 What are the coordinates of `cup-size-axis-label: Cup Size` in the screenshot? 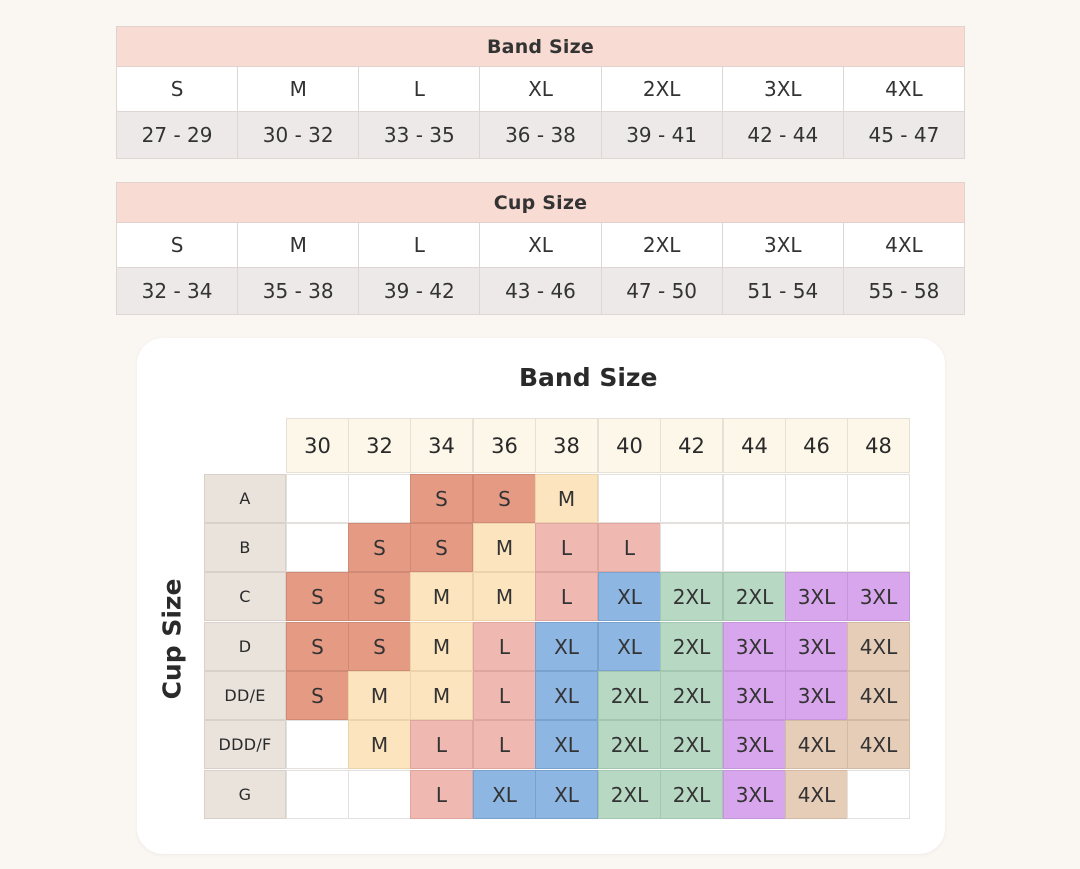 It's located at (172, 639).